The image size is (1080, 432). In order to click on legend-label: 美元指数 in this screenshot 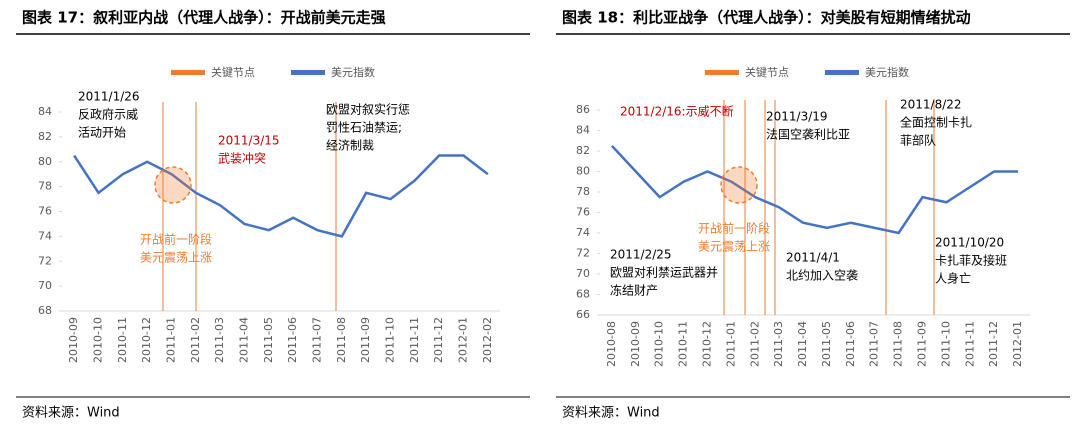, I will do `click(353, 72)`.